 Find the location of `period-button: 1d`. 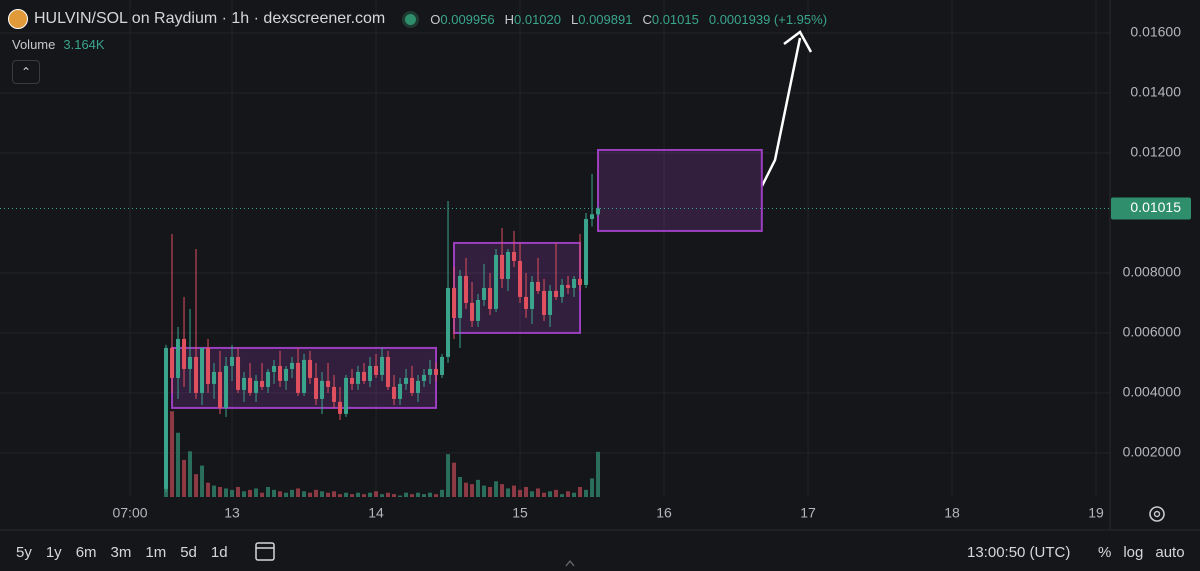

period-button: 1d is located at coordinates (219, 552).